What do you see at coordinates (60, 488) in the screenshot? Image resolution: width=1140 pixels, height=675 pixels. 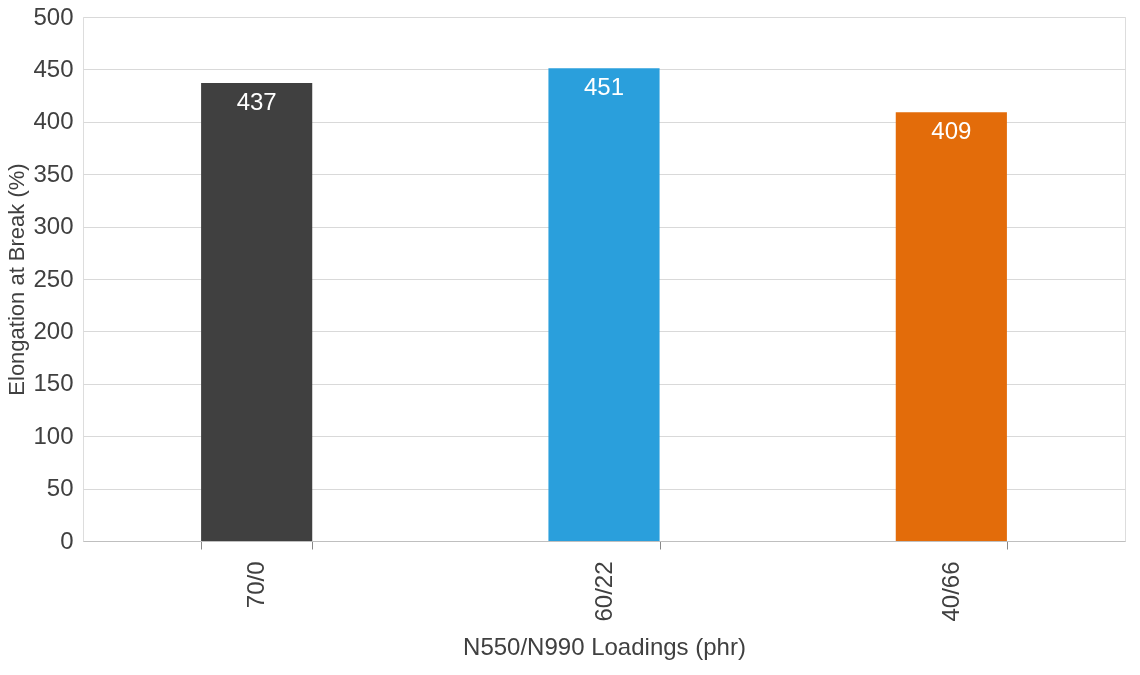 I see `y-tick-label: 50` at bounding box center [60, 488].